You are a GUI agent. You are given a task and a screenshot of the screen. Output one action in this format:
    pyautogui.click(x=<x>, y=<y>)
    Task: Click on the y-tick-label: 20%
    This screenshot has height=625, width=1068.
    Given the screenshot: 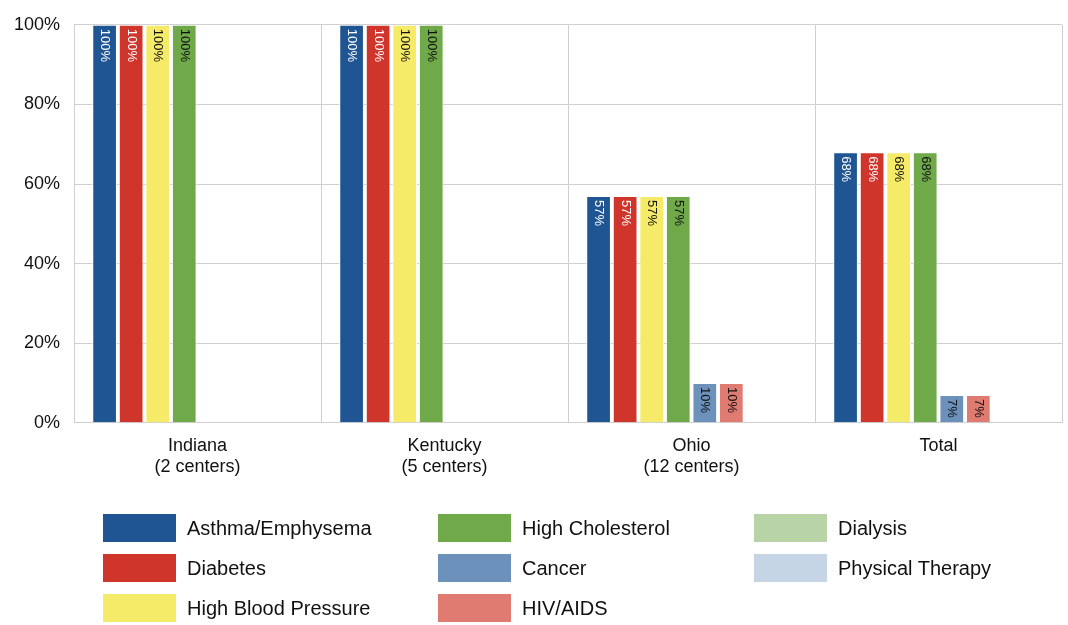 What is the action you would take?
    pyautogui.click(x=42, y=342)
    